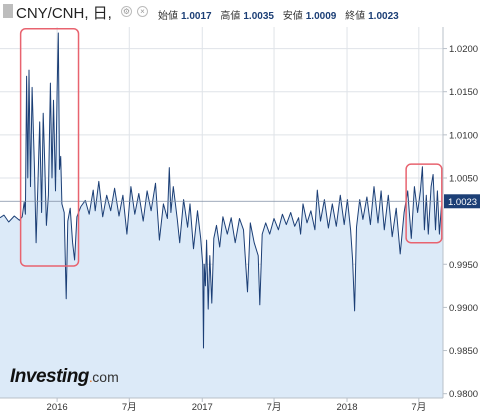  I want to click on y-tick-label: 0.9950, so click(463, 265).